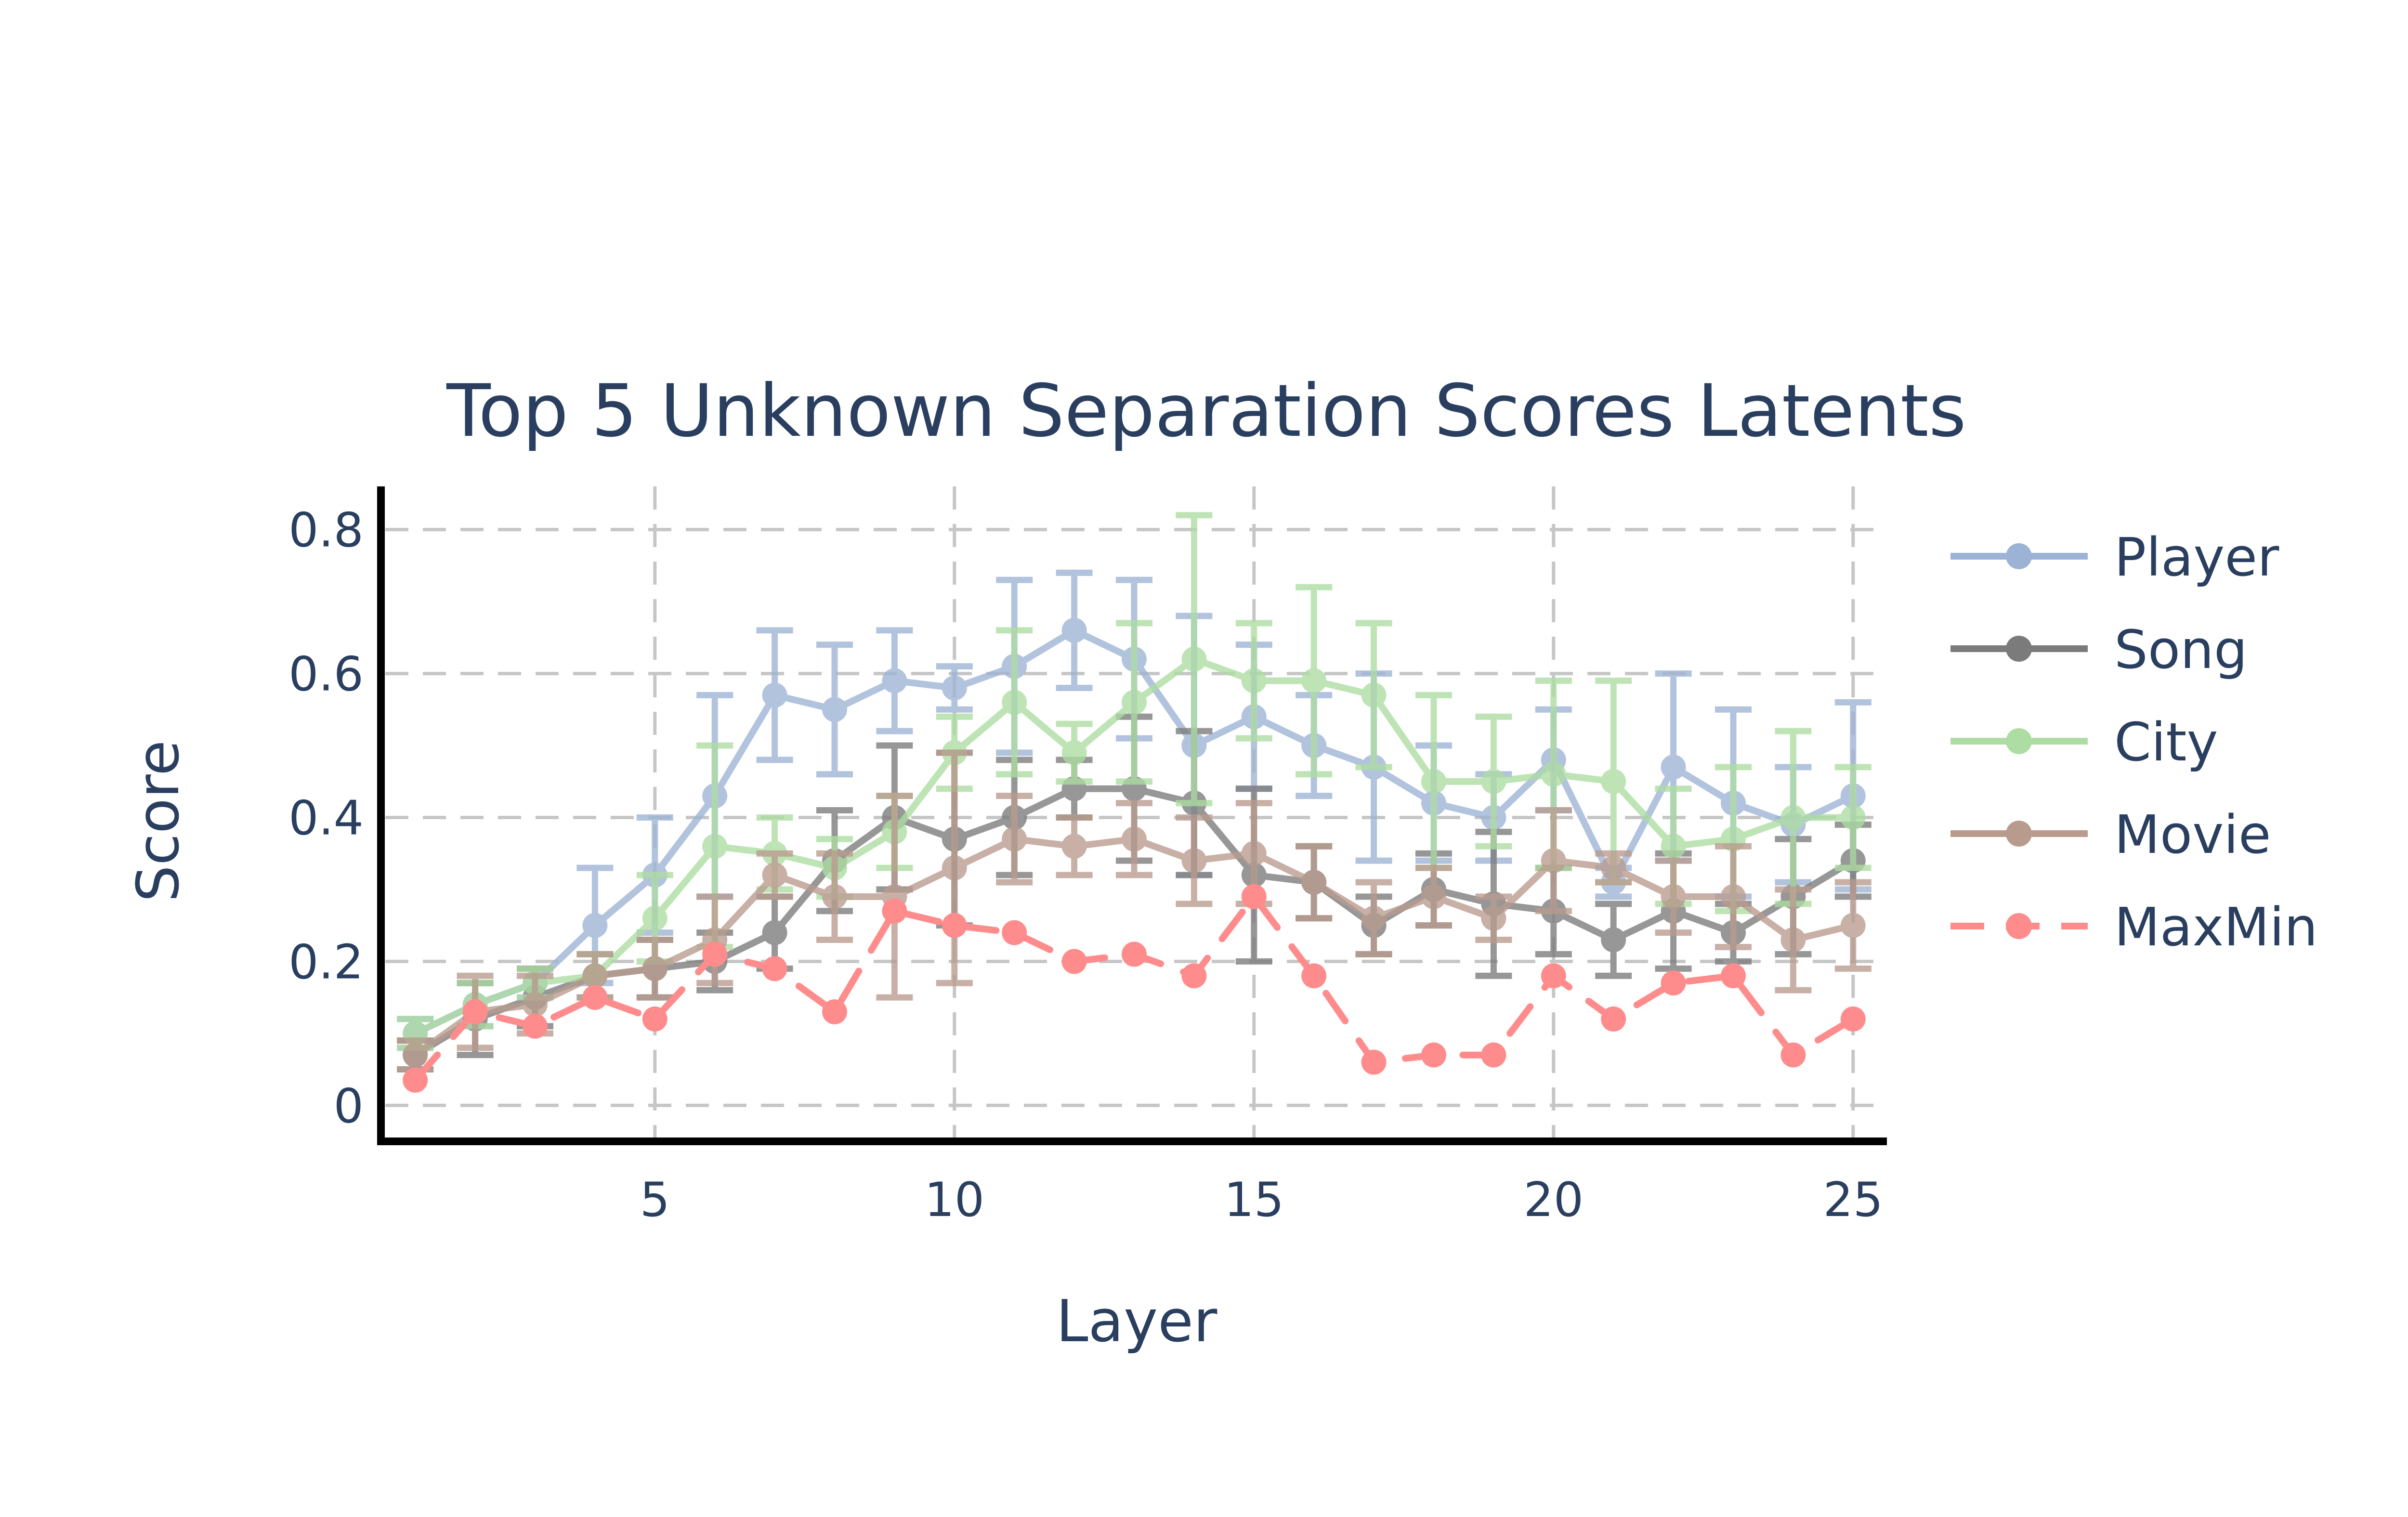 The width and height of the screenshot is (2408, 1517). Describe the element at coordinates (1853, 1200) in the screenshot. I see `x-tick-label: 25` at that location.